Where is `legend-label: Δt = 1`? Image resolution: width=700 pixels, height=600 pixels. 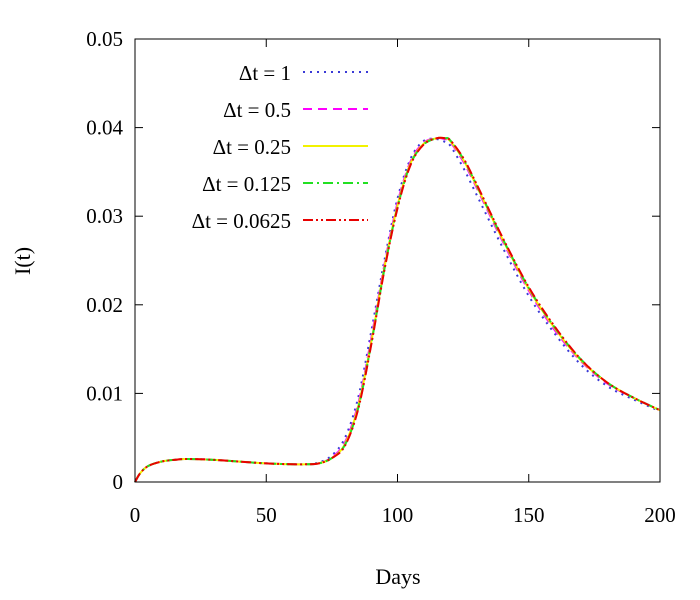 legend-label: Δt = 1 is located at coordinates (265, 73).